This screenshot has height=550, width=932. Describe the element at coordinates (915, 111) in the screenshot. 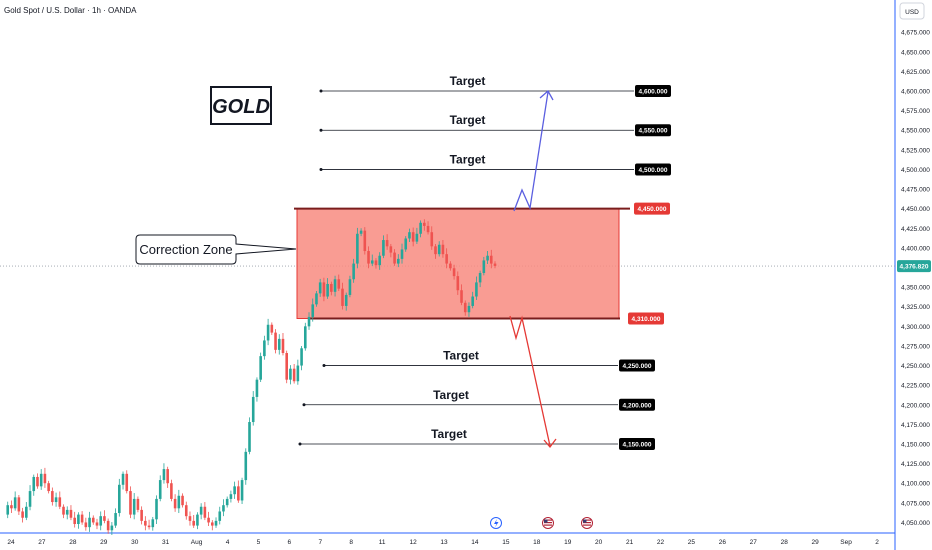

I see `y-tick-label: 4,575.000` at that location.